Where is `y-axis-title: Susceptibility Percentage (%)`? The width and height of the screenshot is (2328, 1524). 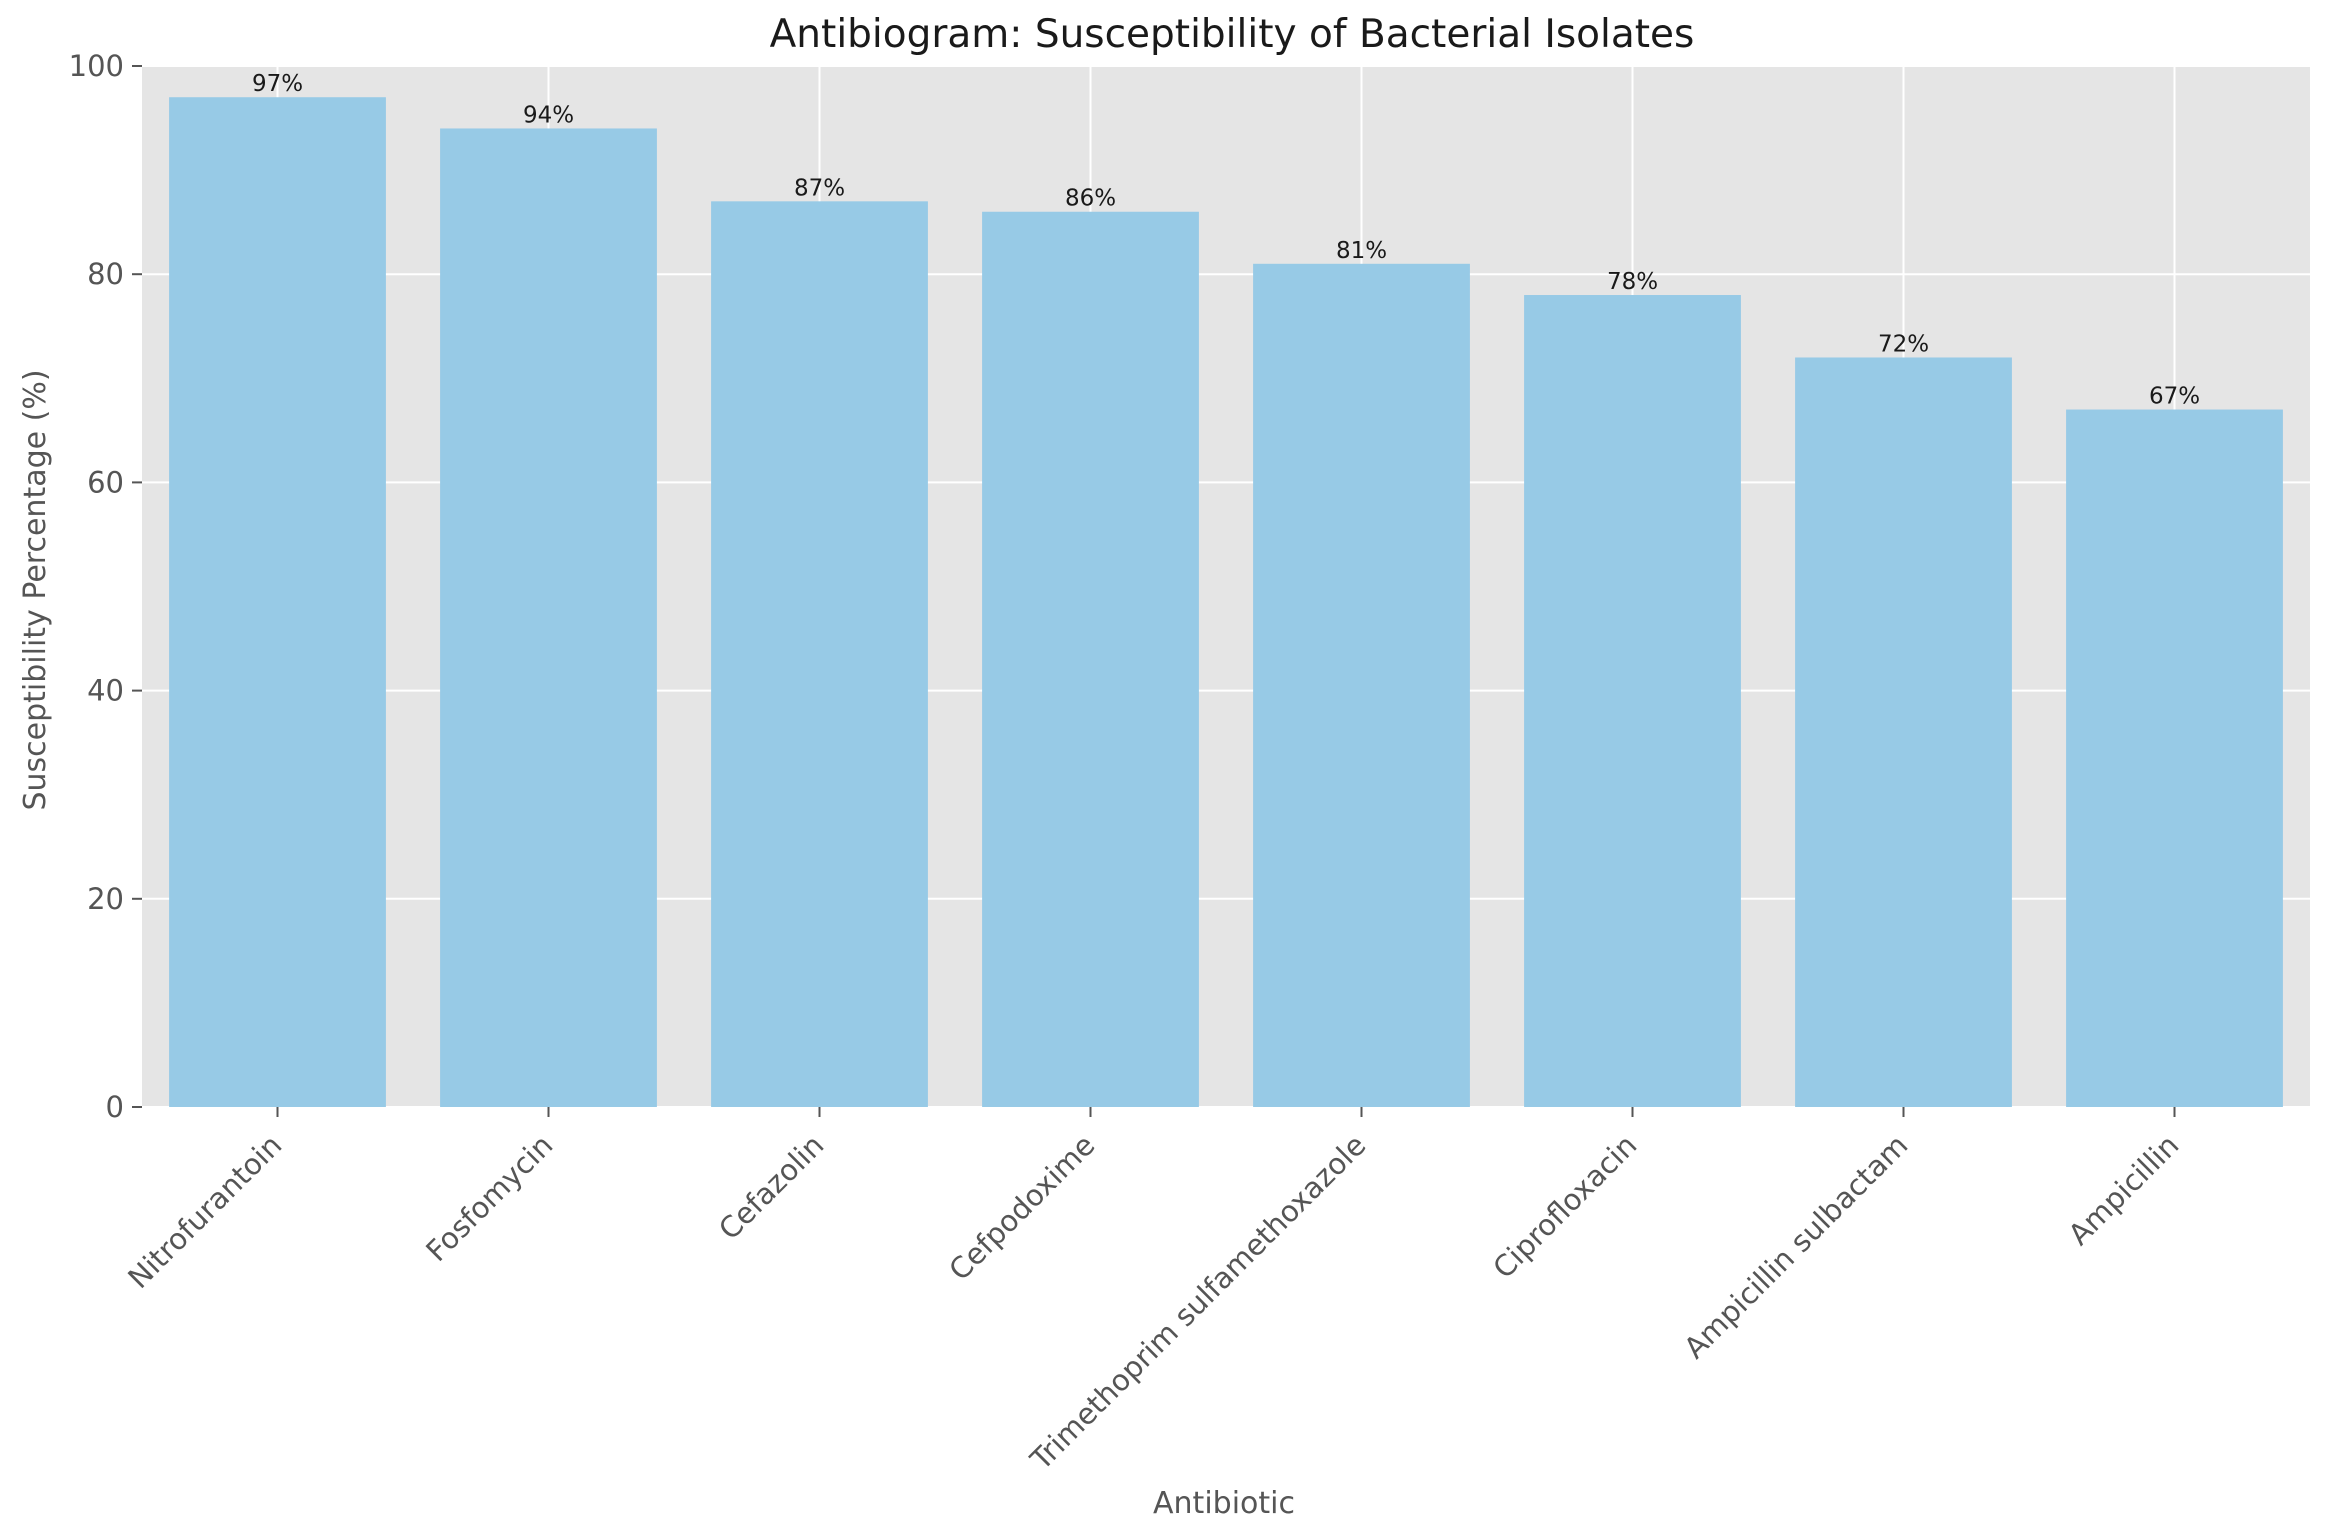 y-axis-title: Susceptibility Percentage (%) is located at coordinates (35, 589).